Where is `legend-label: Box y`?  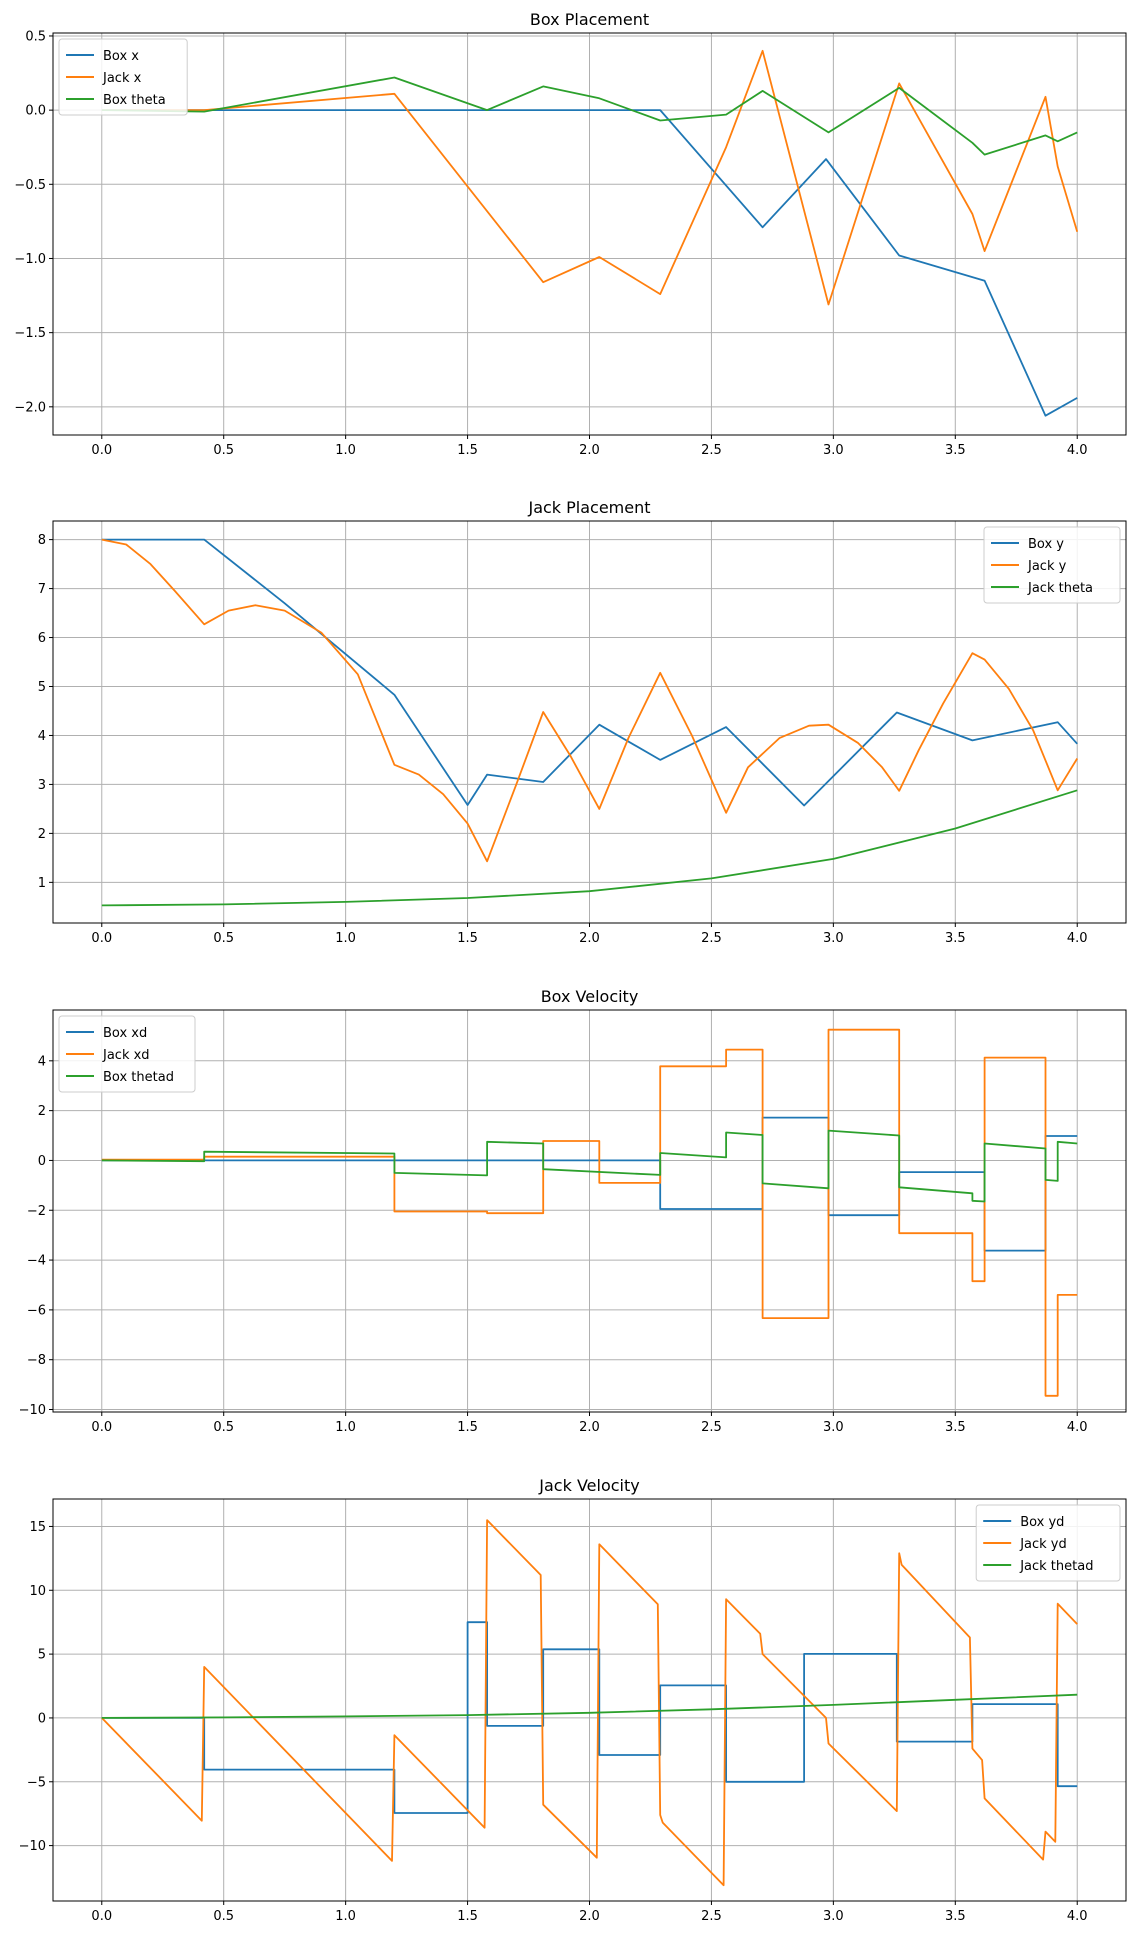
legend-label: Box y is located at coordinates (1046, 544).